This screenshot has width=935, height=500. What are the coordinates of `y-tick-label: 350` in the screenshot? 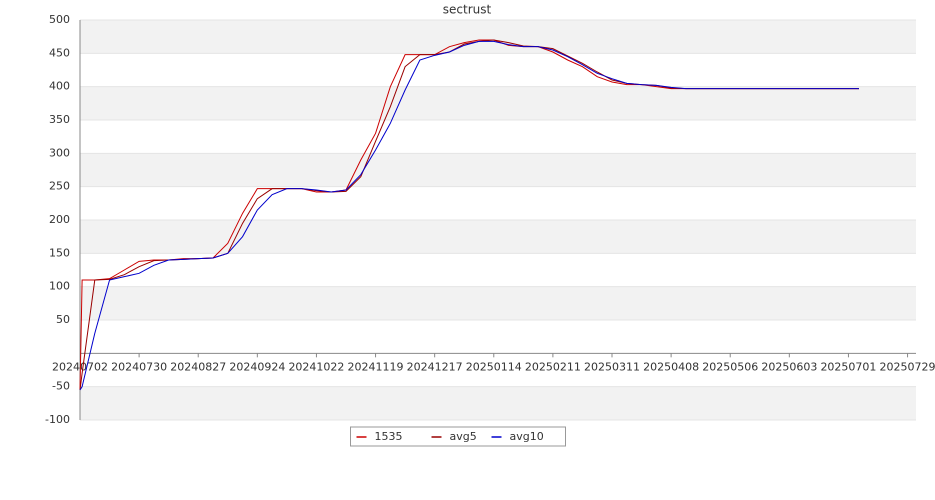 It's located at (59, 119).